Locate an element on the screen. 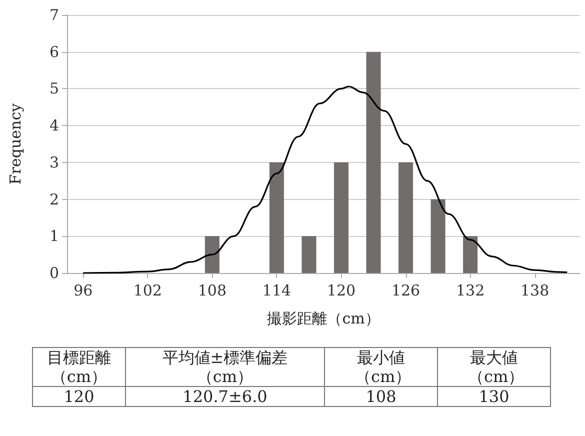 The width and height of the screenshot is (585, 436). x-tick-label: 108 is located at coordinates (212, 291).